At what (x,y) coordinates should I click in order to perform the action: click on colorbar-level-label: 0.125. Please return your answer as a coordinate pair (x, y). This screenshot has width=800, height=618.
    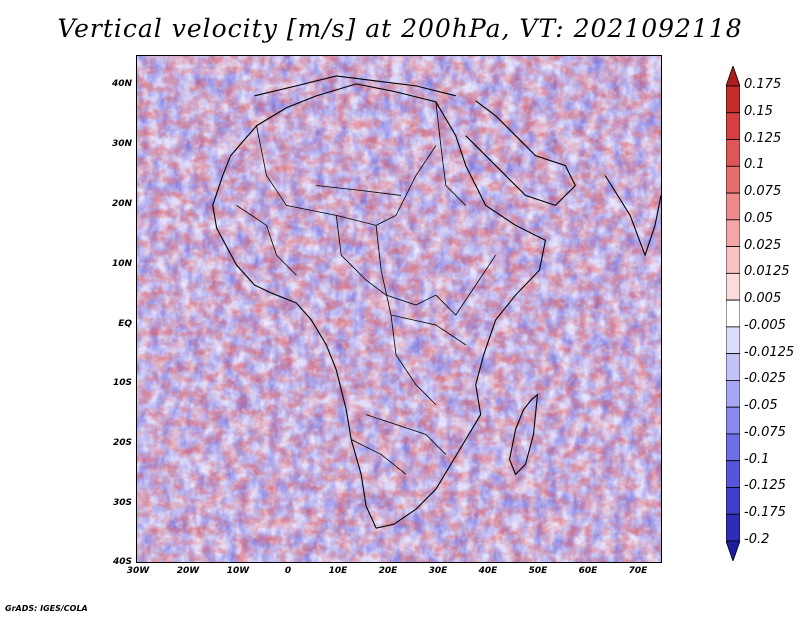
    Looking at the image, I should click on (763, 138).